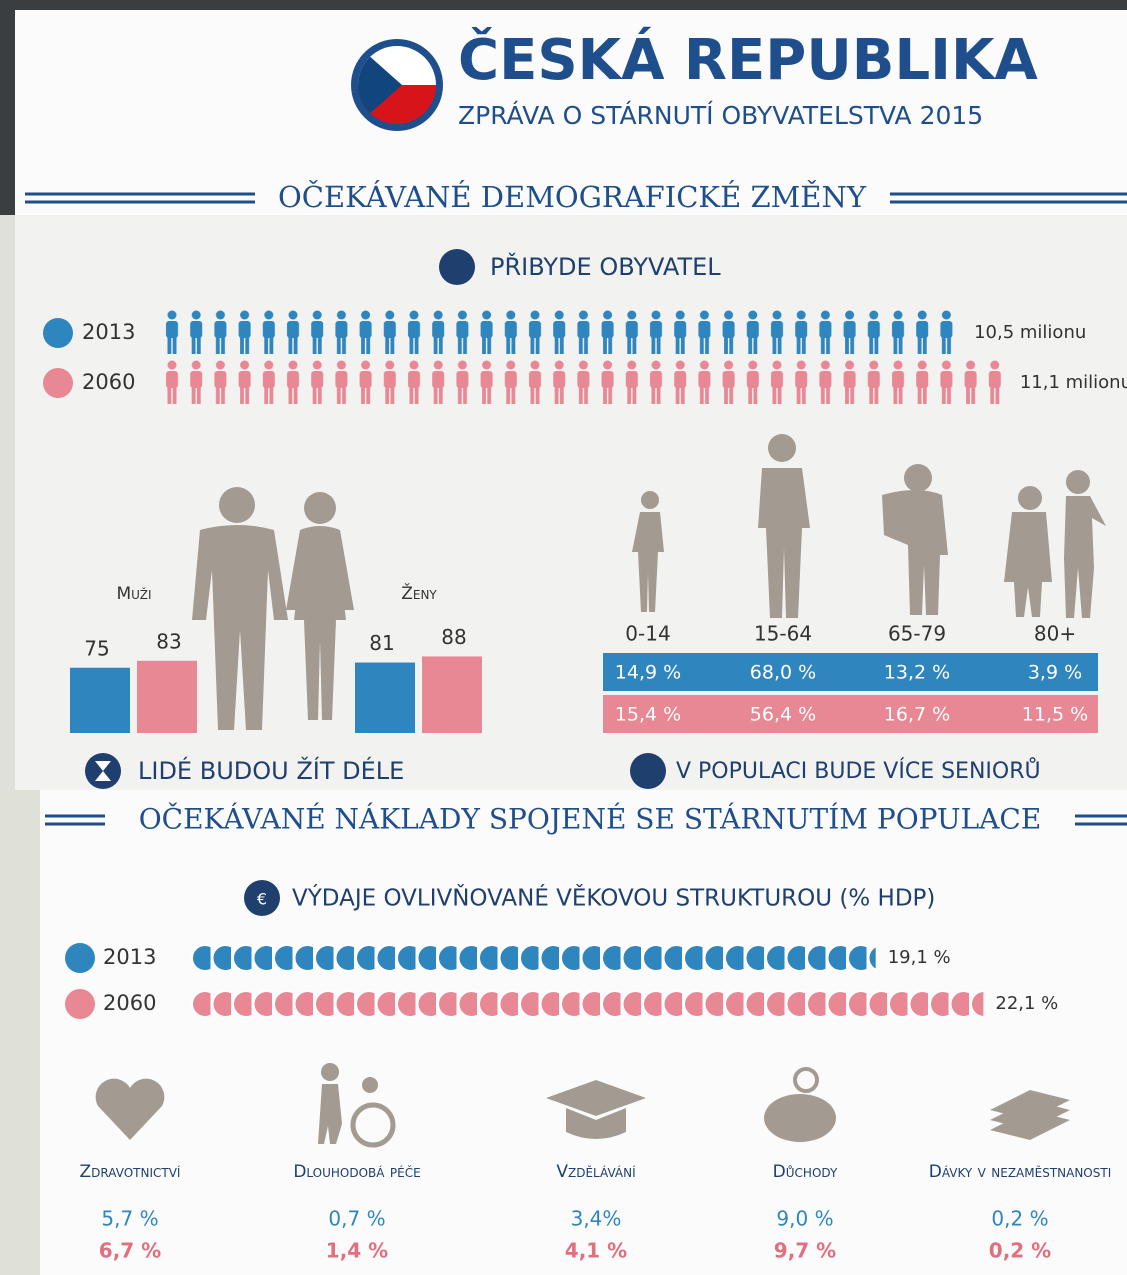 Image resolution: width=1127 pixels, height=1275 pixels. I want to click on title: ČESKÁ REPUBLIKA, so click(748, 60).